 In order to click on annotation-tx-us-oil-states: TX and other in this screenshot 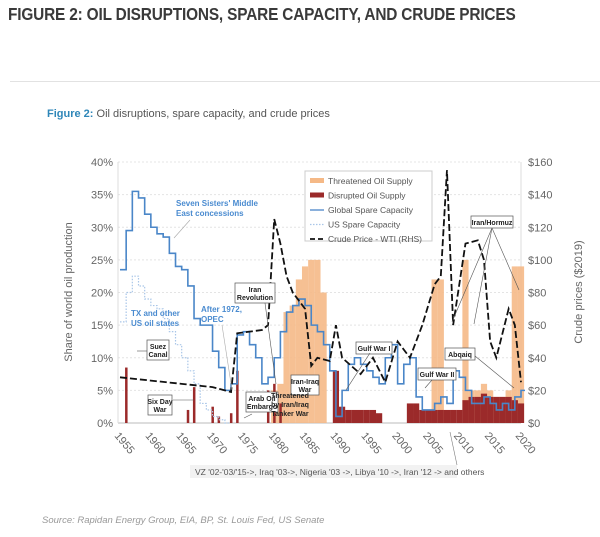, I will do `click(155, 313)`.